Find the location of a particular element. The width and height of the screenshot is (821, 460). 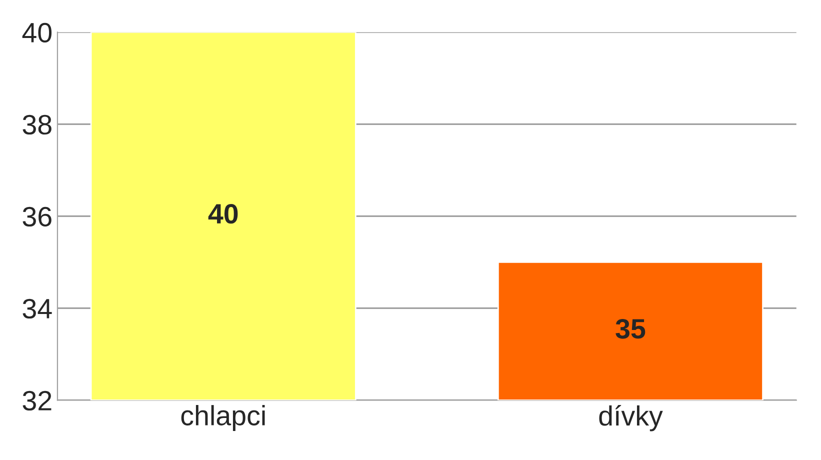

data-label: 40 is located at coordinates (223, 214).